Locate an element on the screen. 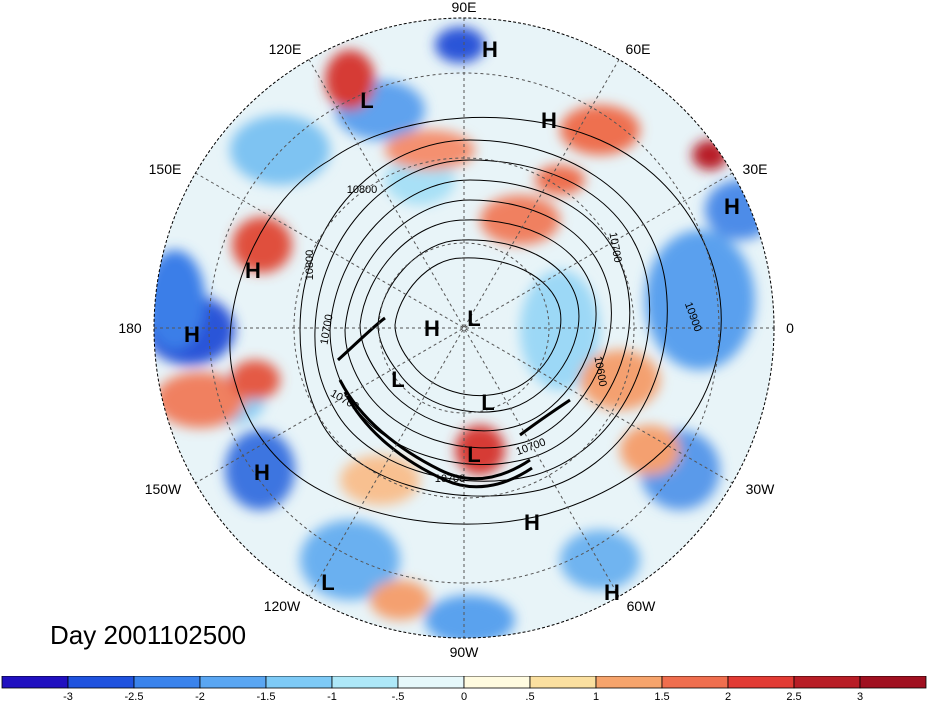 The width and height of the screenshot is (928, 702). colorbar-swatches is located at coordinates (464, 682).